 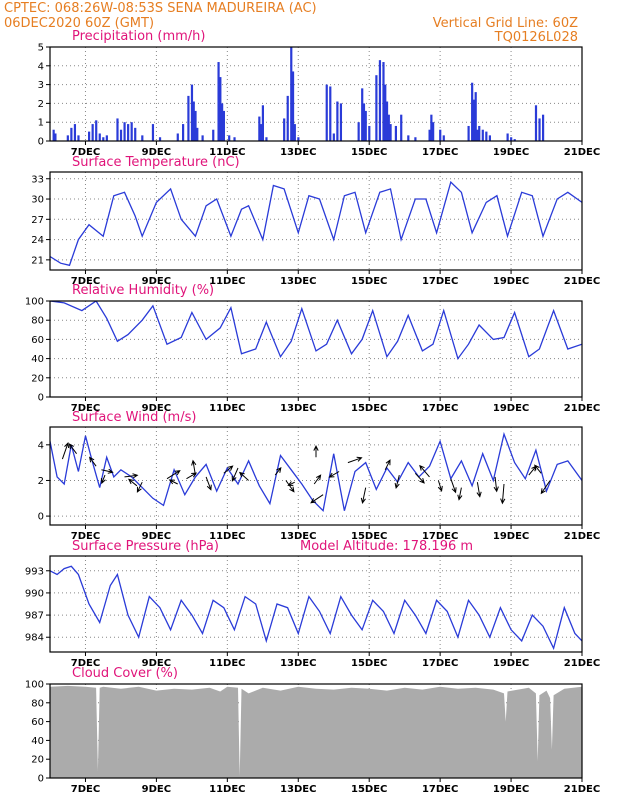 What do you see at coordinates (34, 302) in the screenshot?
I see `rh-ytick-label: 100` at bounding box center [34, 302].